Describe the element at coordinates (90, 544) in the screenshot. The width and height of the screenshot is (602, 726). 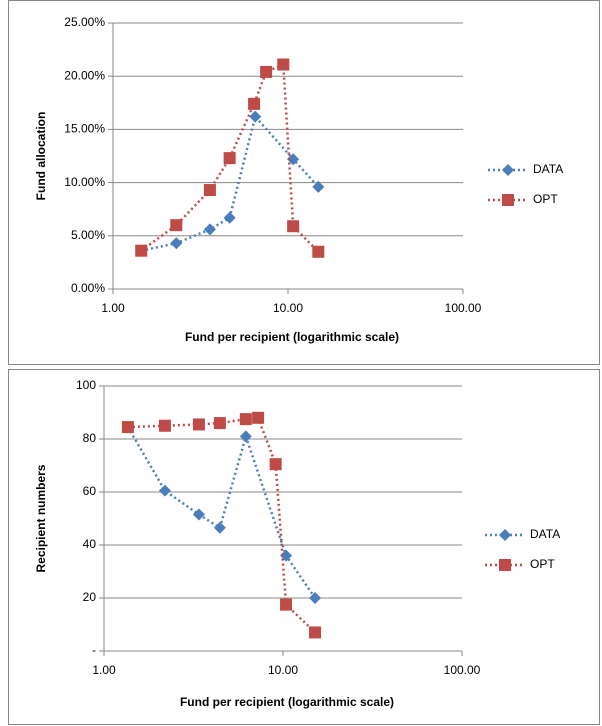
I see `y-tick-label: 40` at that location.